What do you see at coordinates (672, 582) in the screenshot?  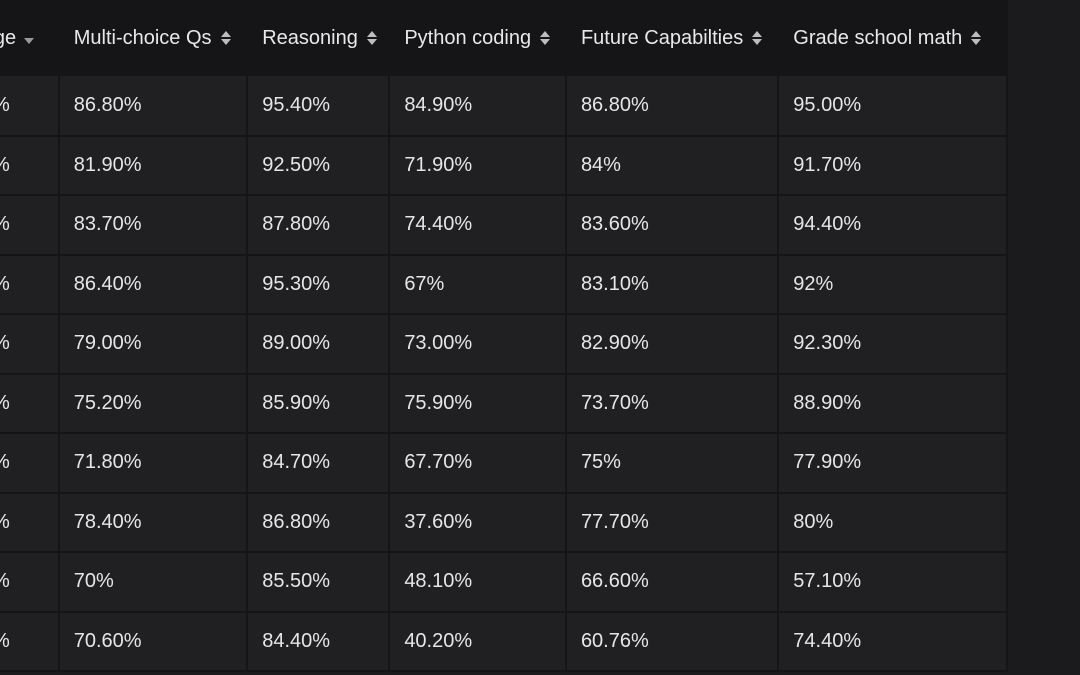 I see `table-cell: 66.60%` at bounding box center [672, 582].